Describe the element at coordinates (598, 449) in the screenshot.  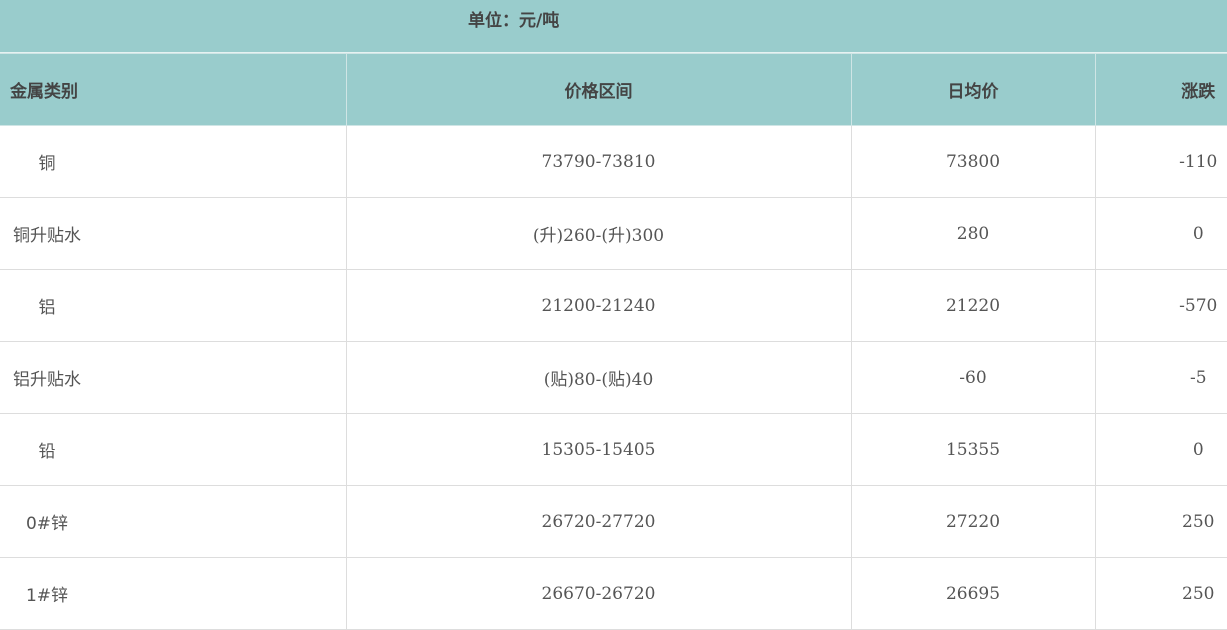
I see `price-range-cell: 15305-15405` at that location.